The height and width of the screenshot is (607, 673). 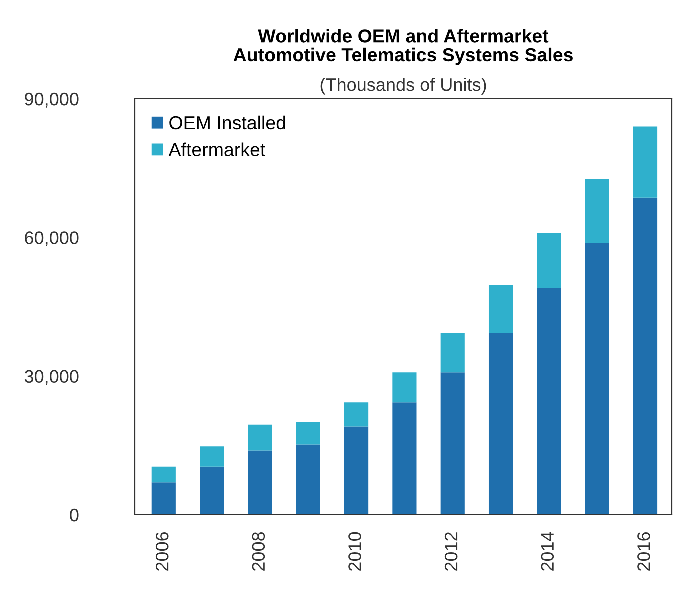 What do you see at coordinates (259, 551) in the screenshot?
I see `x-tick-label: 2008` at bounding box center [259, 551].